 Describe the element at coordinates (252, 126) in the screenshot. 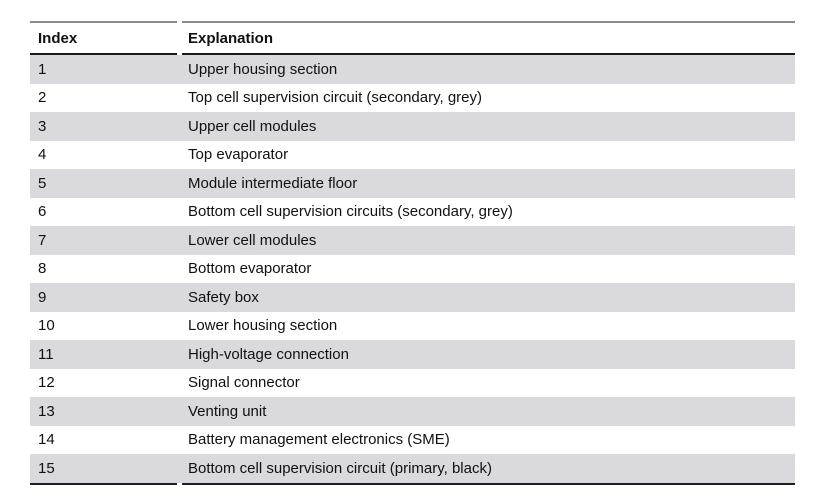

I see `row-explanation-value: Upper cell modules` at that location.